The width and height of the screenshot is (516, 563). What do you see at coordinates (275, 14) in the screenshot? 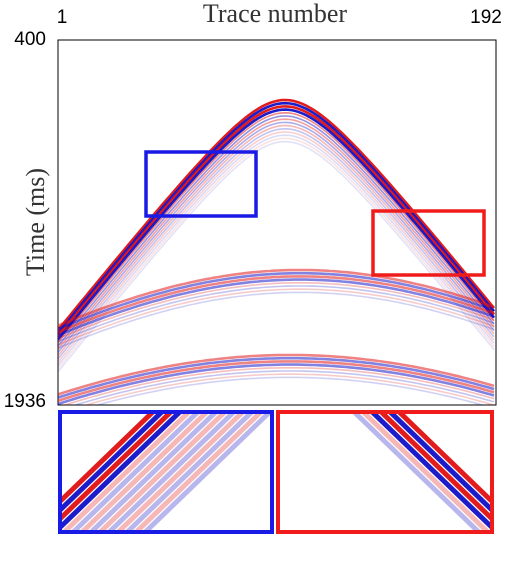
I see `title: Trace number` at bounding box center [275, 14].